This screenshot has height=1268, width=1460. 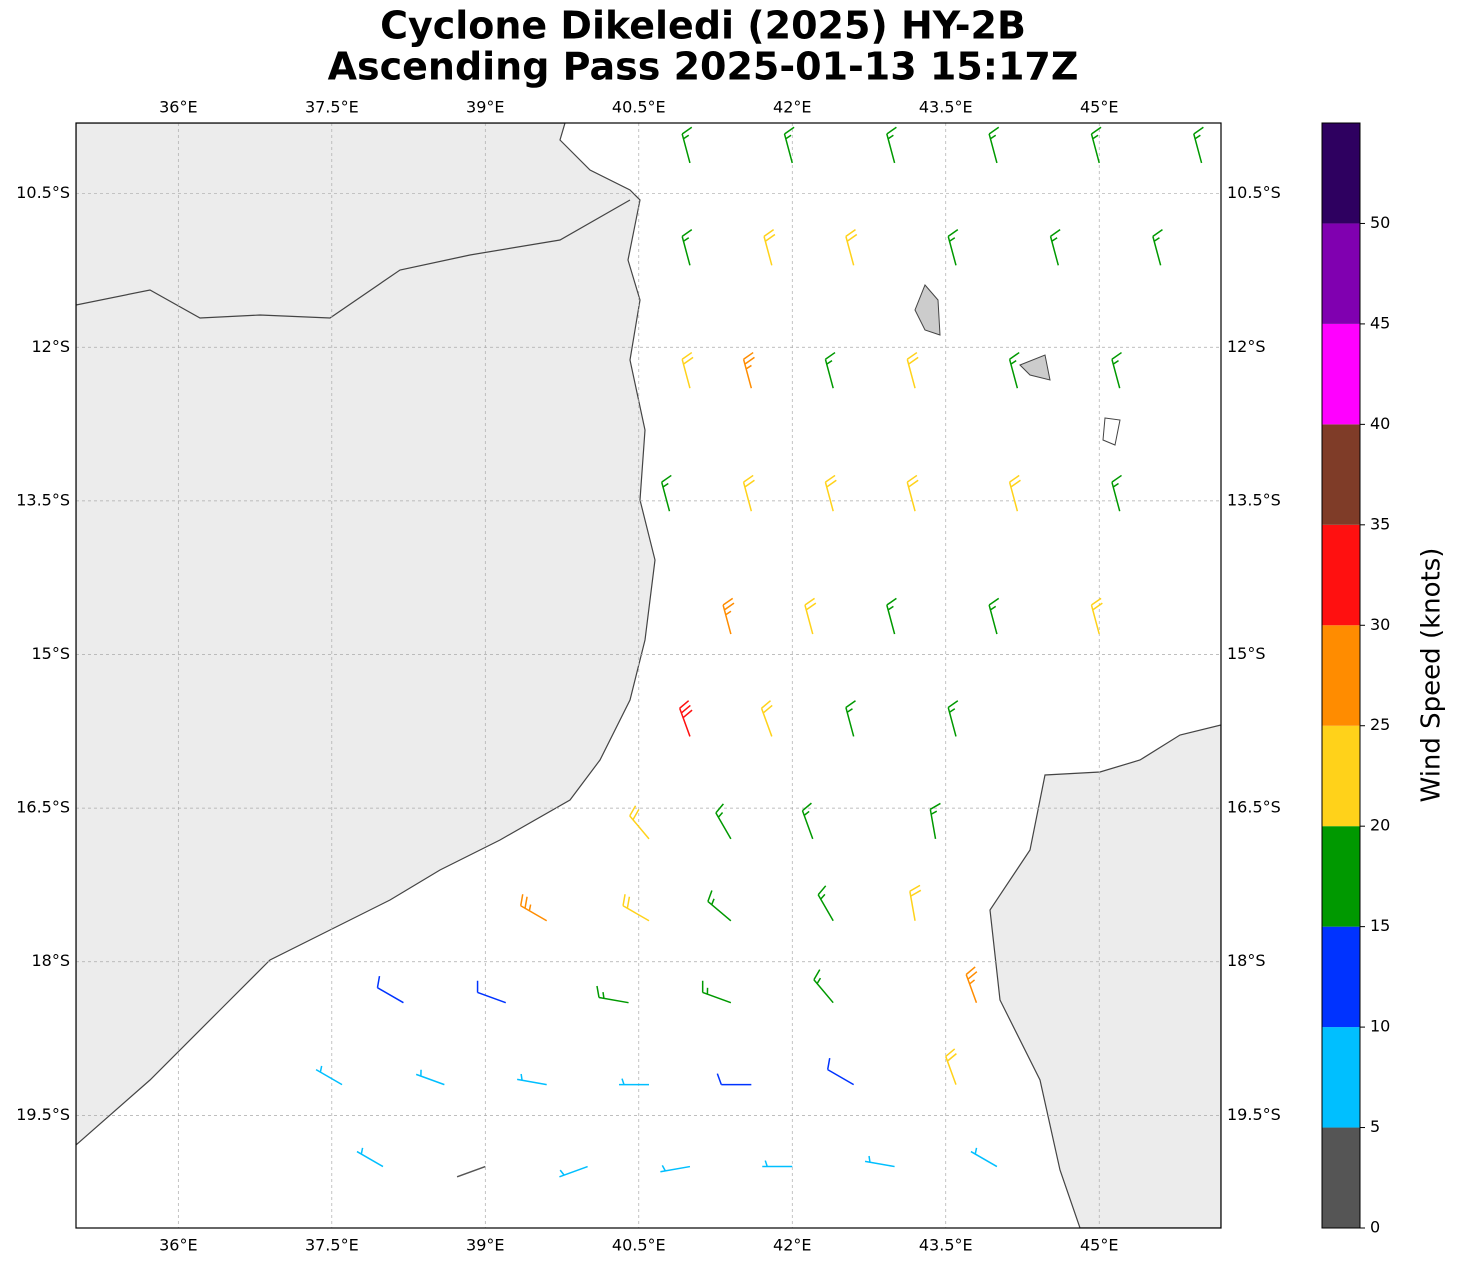 I want to click on colorbar: 0 5 10 15 20 25 30 35 40 45 50, so click(x=1355, y=679).